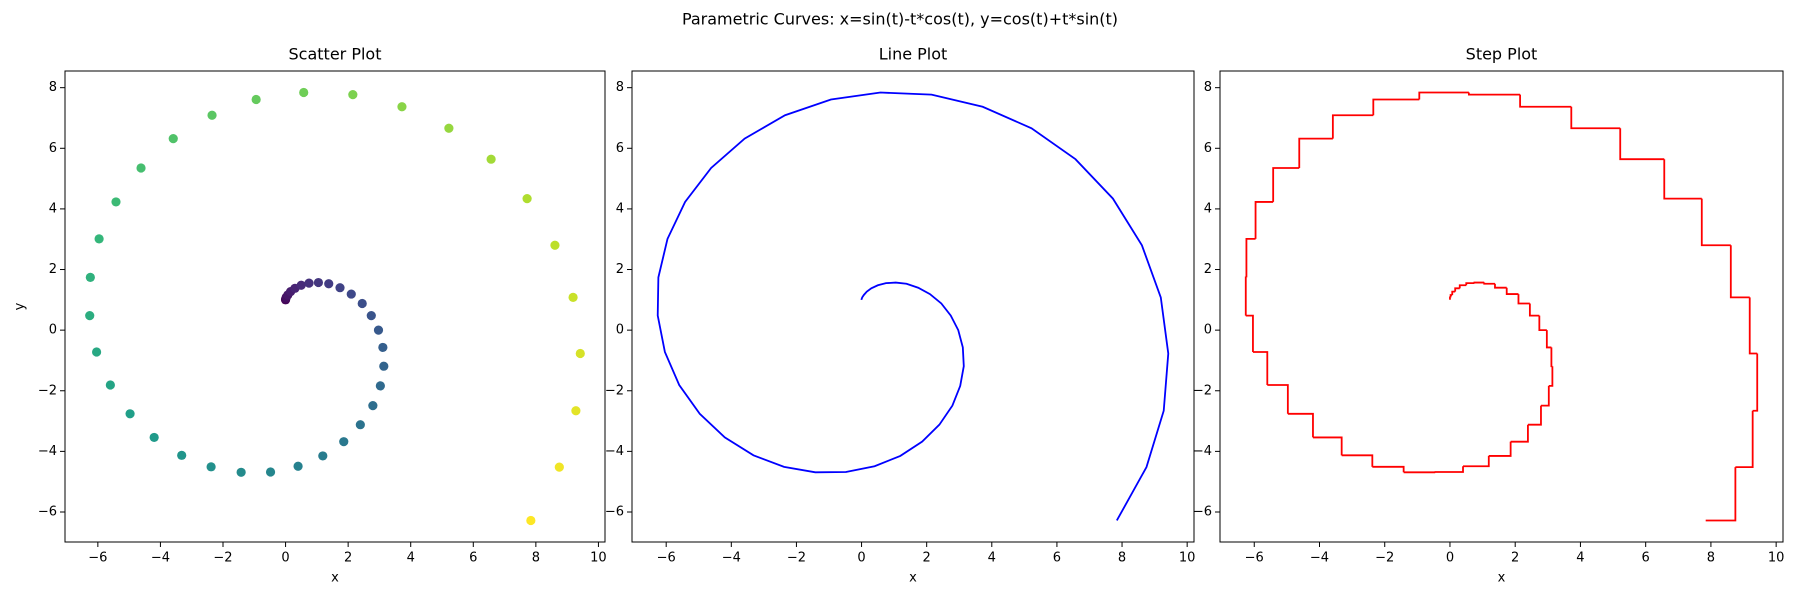 The image size is (1800, 600). What do you see at coordinates (1208, 330) in the screenshot?
I see `y-tick-label: 0` at bounding box center [1208, 330].